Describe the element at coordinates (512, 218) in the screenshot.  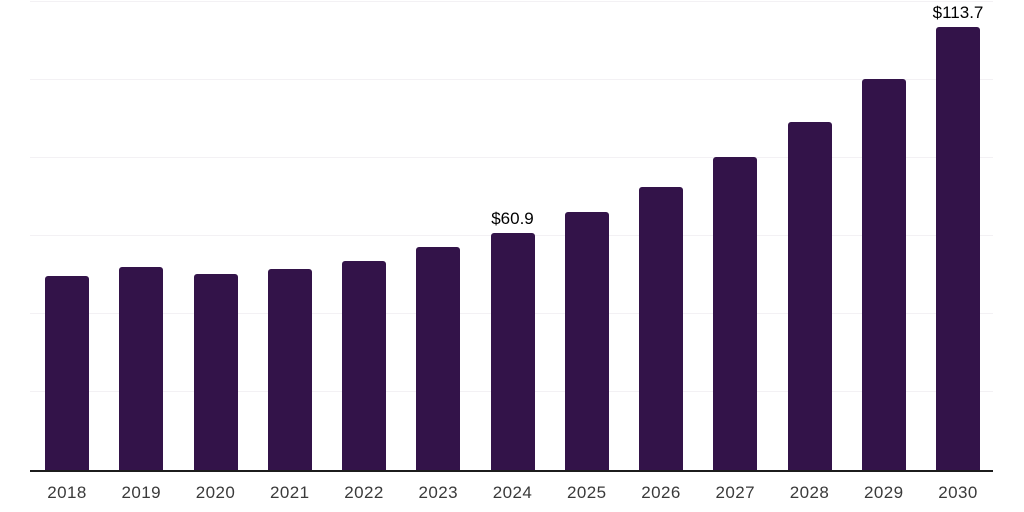
I see `bar-value-label-2024: $60.9` at that location.